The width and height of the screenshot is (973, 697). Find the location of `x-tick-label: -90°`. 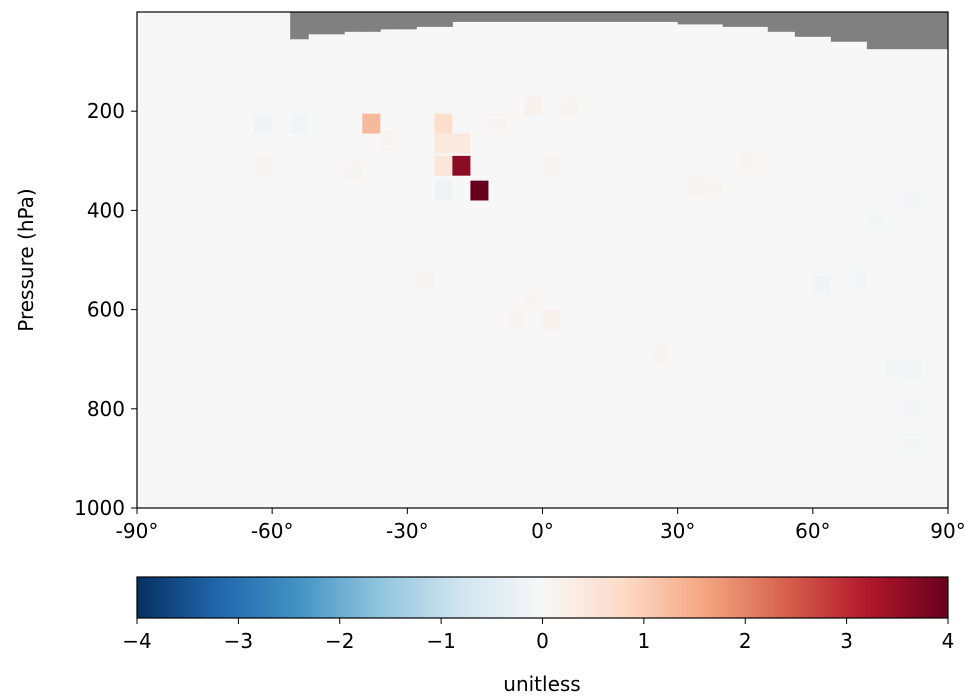

x-tick-label: -90° is located at coordinates (137, 531).